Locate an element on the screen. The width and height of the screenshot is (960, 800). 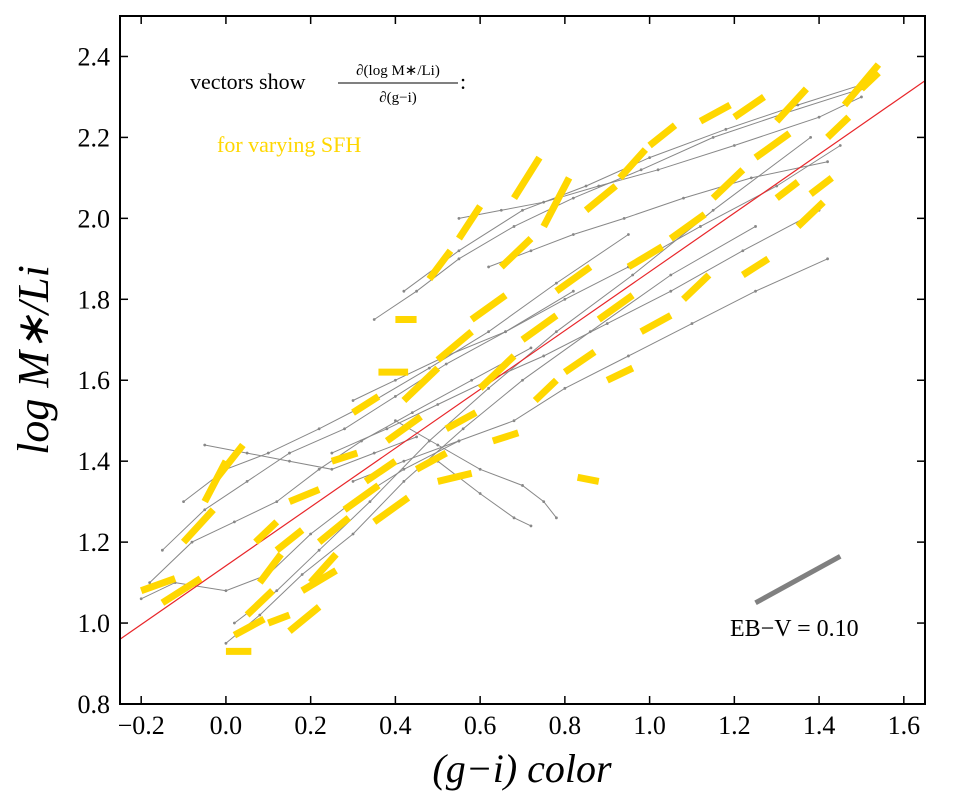
y-tick-label: 1.4 is located at coordinates (94, 461).